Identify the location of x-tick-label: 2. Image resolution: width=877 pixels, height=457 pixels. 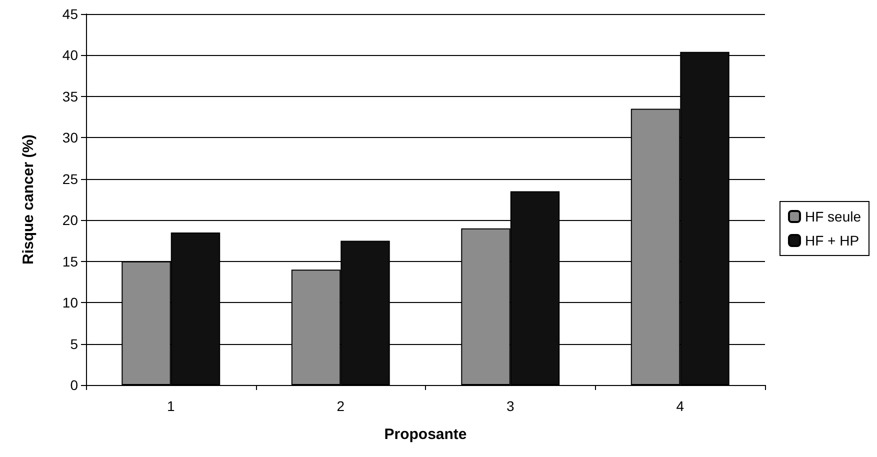
(340, 406).